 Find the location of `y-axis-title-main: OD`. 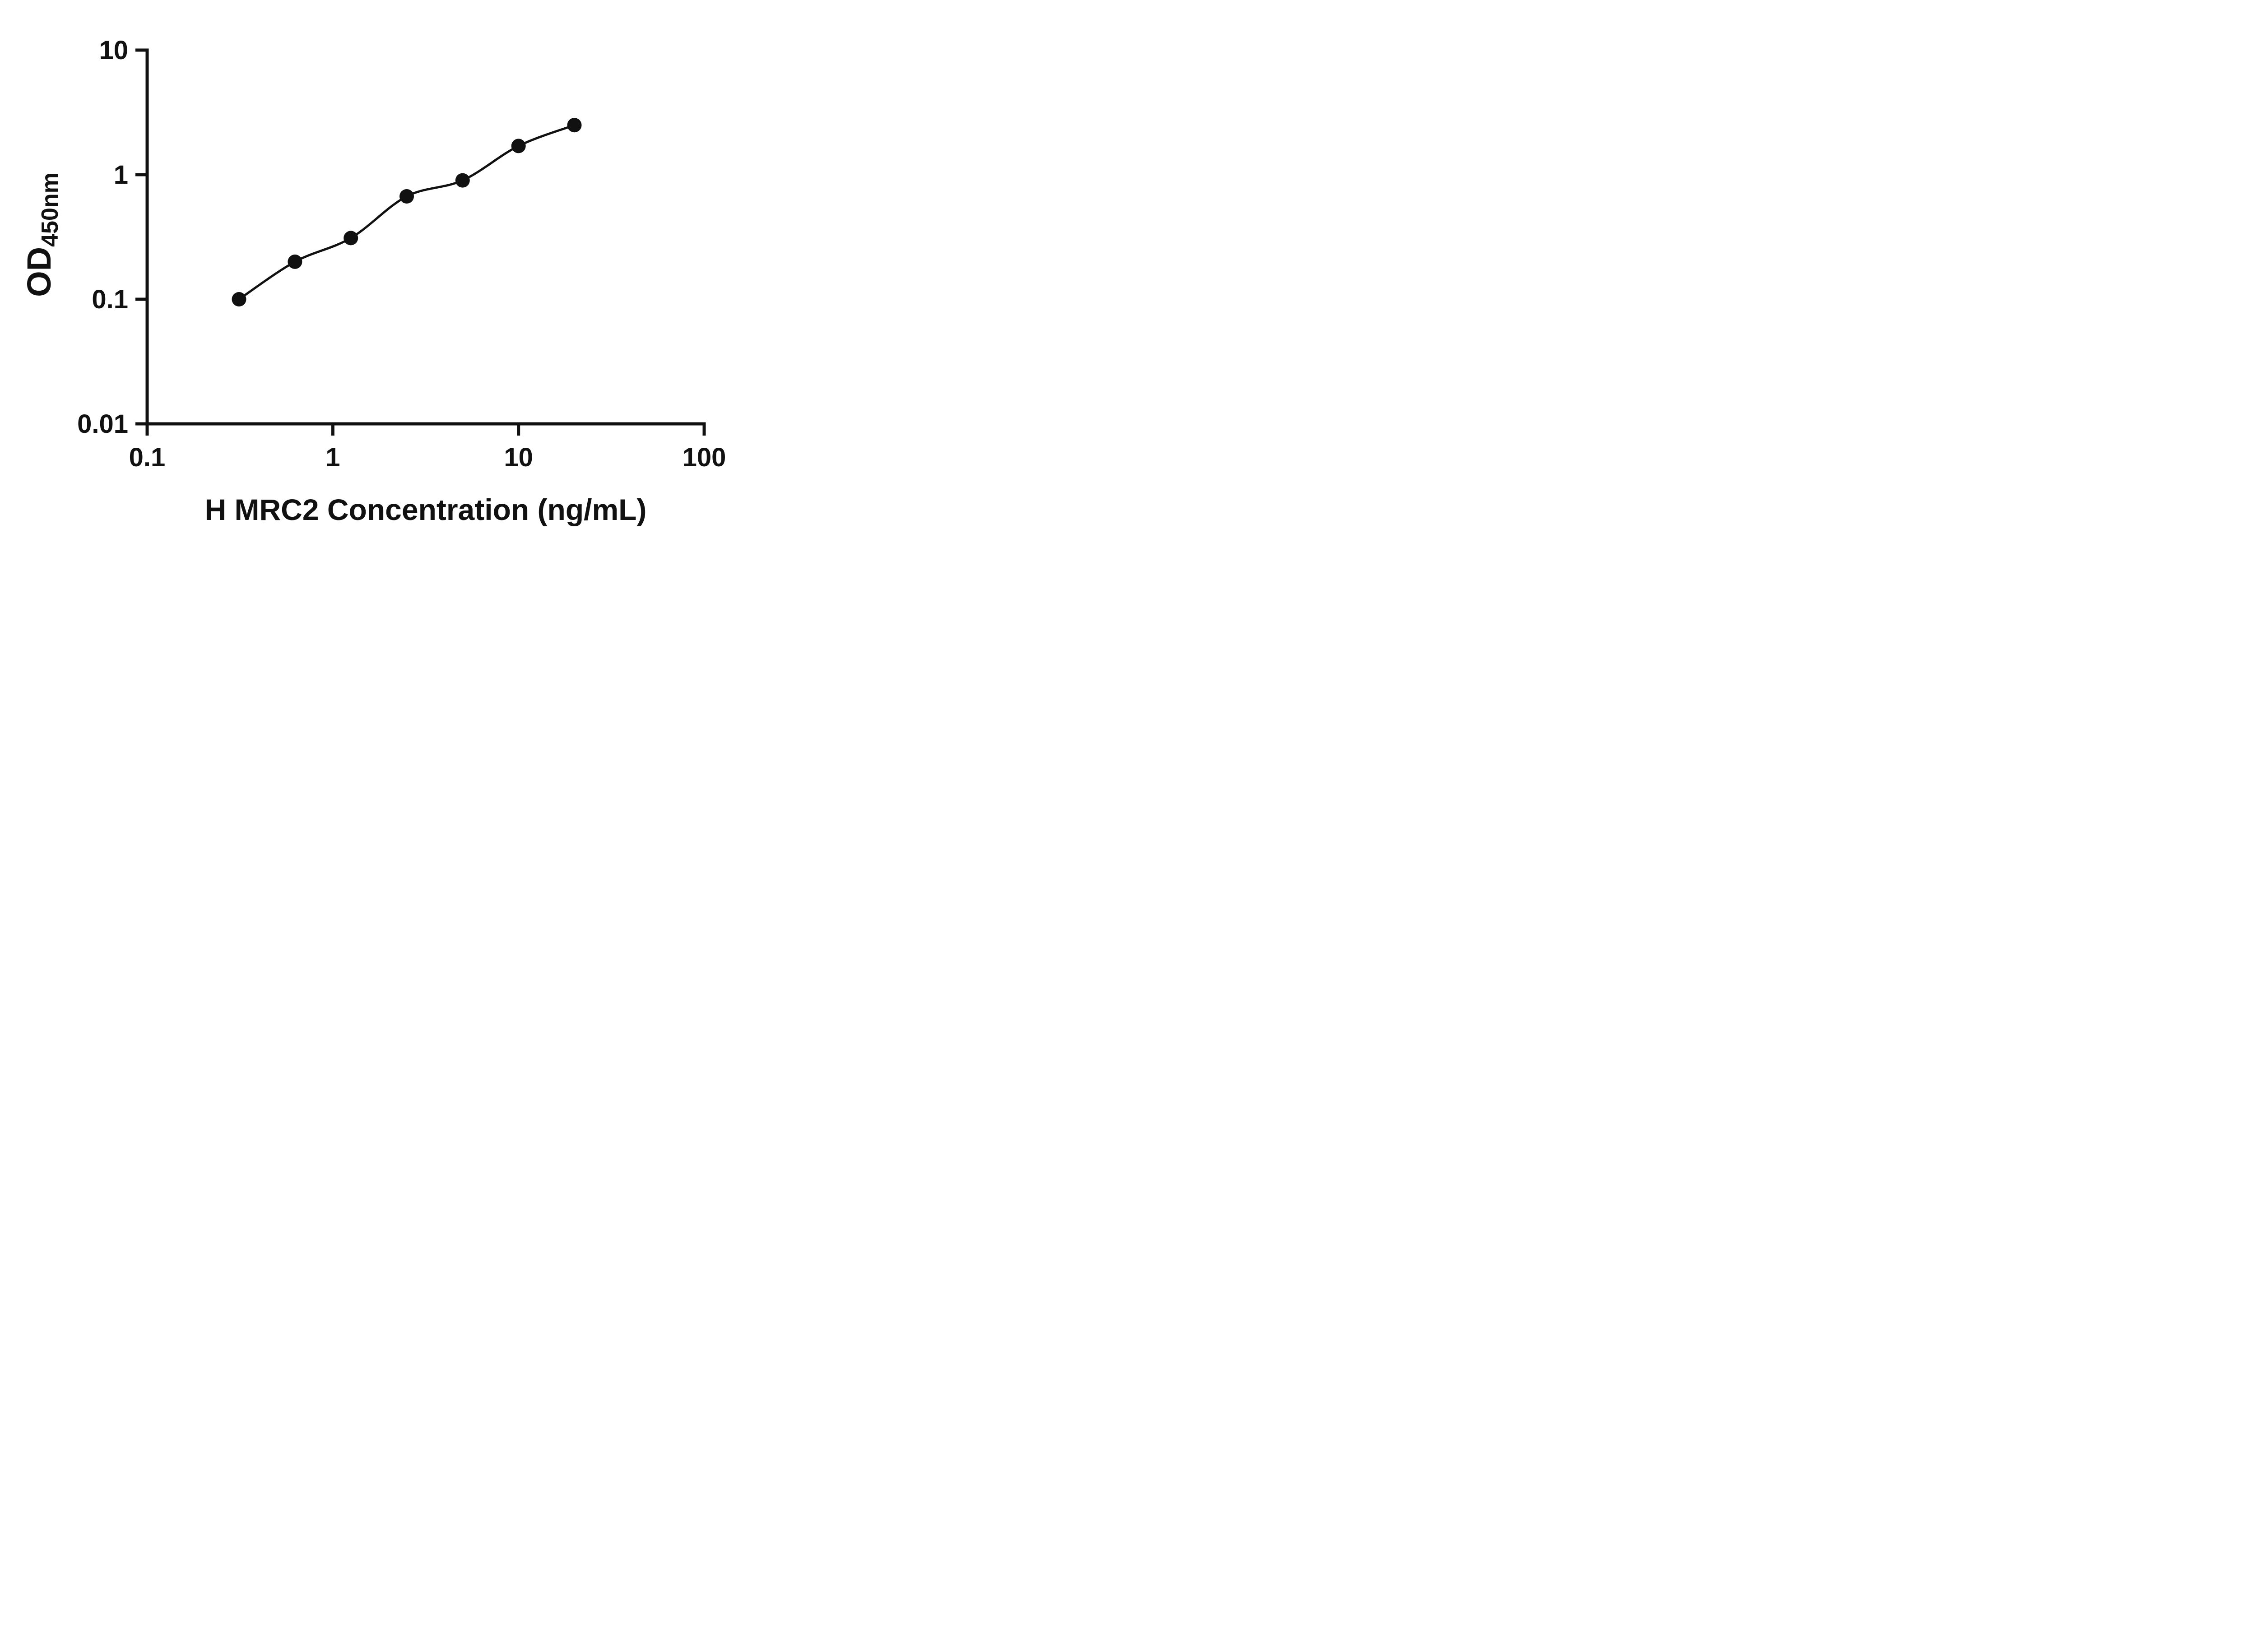

y-axis-title-main: OD is located at coordinates (39, 272).